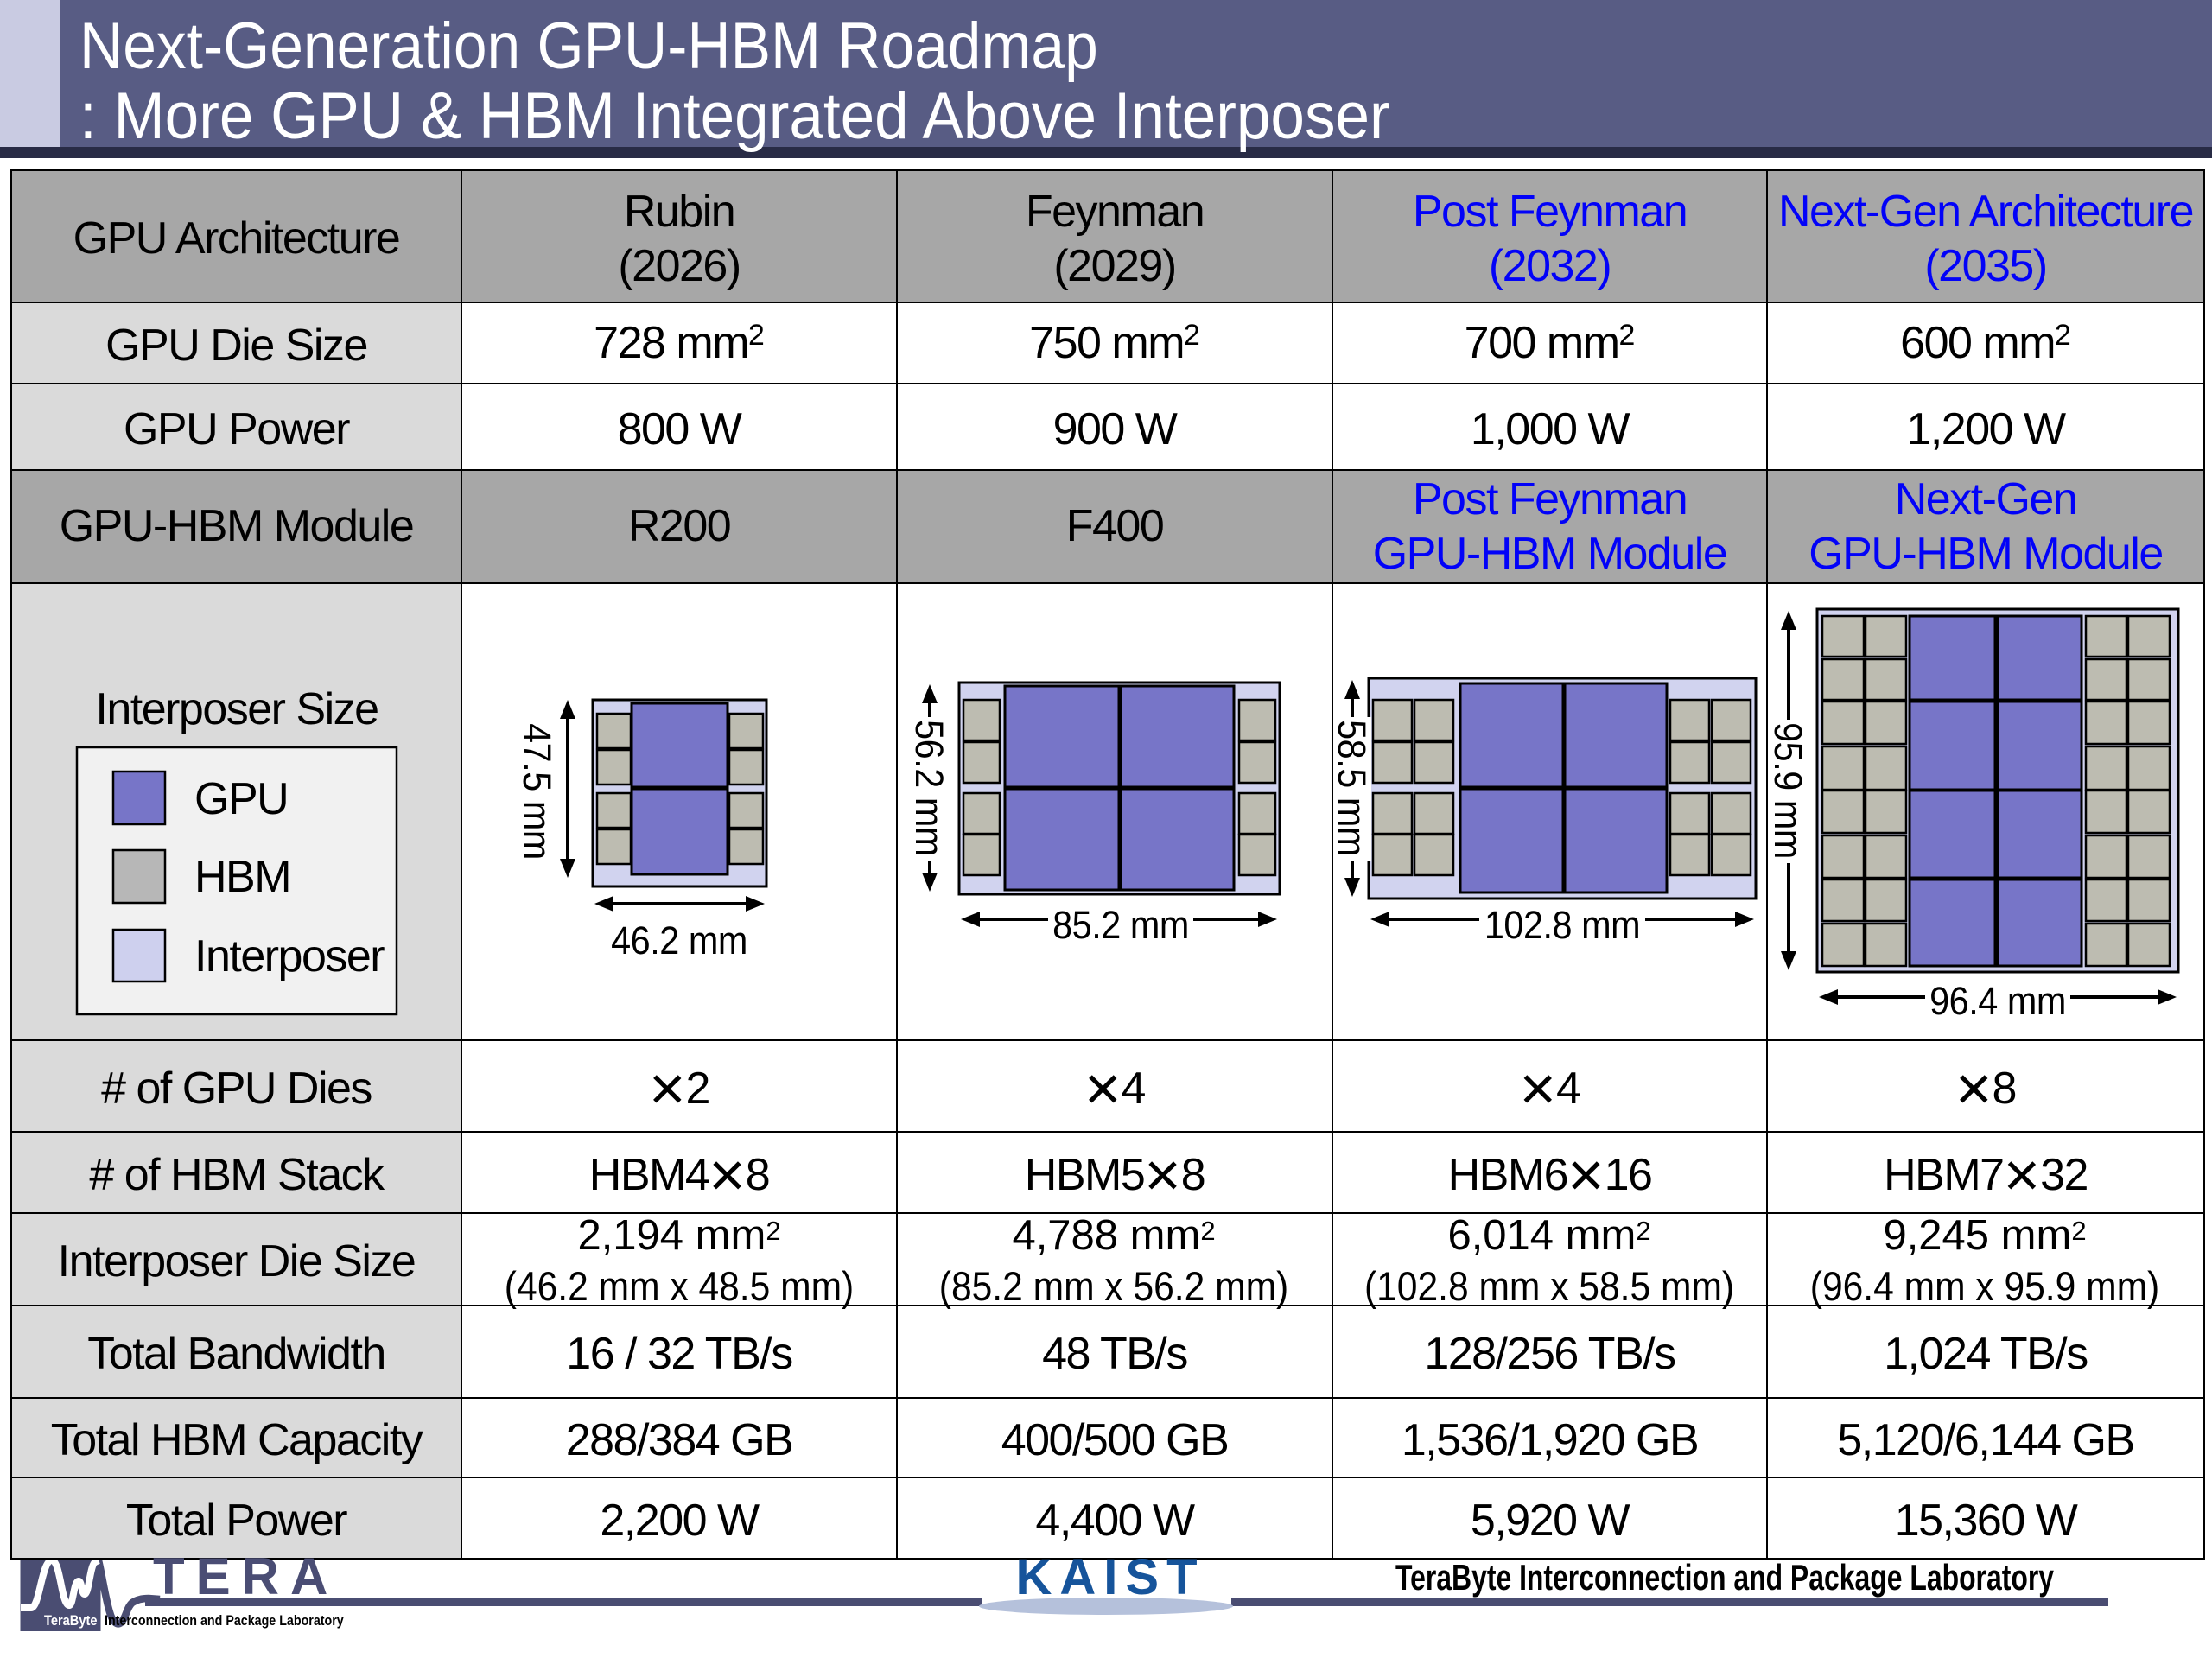 The height and width of the screenshot is (1658, 2212). I want to click on svg-text: TeraByte, so click(71, 1621).